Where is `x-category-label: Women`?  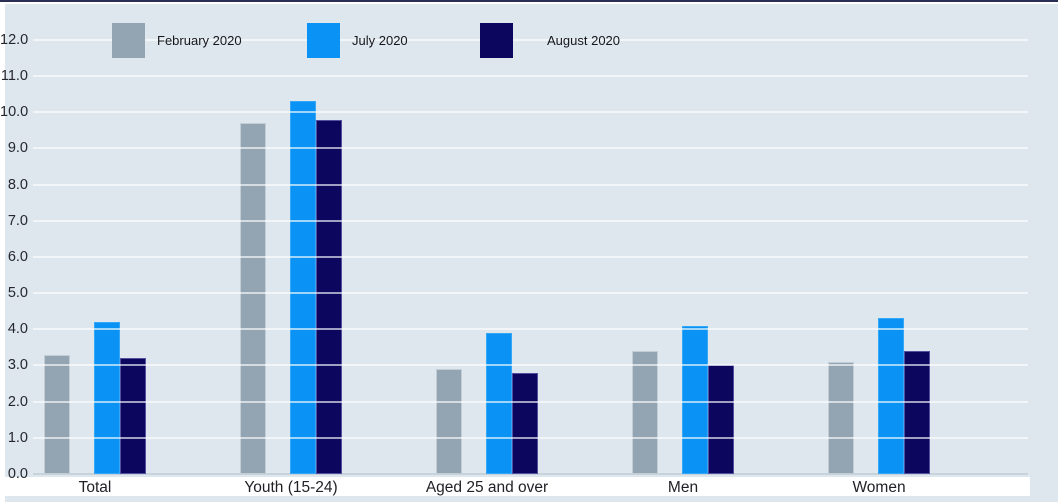 x-category-label: Women is located at coordinates (879, 487).